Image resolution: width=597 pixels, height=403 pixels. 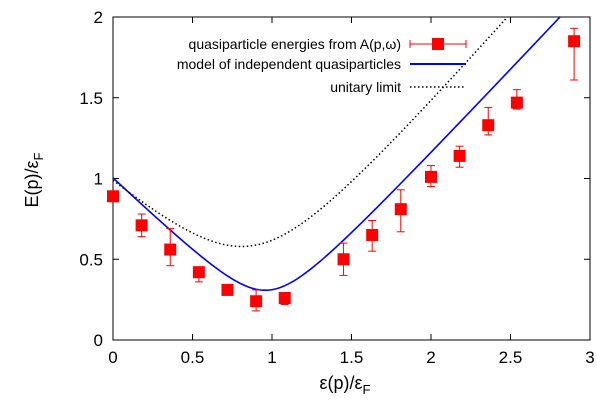 I want to click on legend-label-unitary-limit: unitary limit, so click(x=365, y=87).